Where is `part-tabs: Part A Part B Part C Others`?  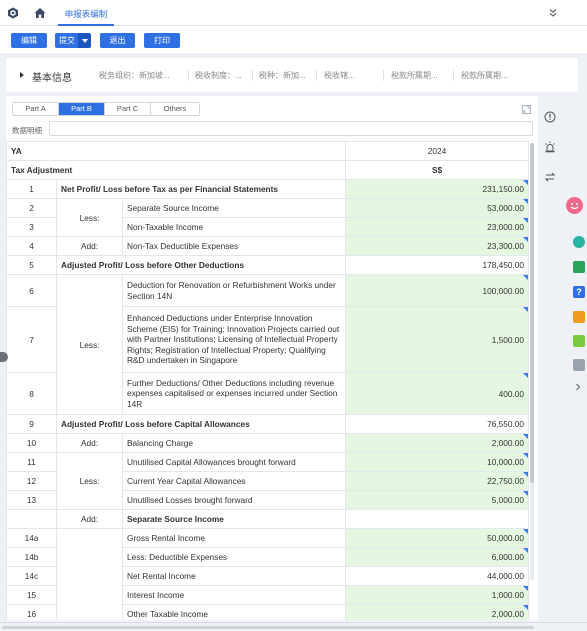 part-tabs: Part A Part B Part C Others is located at coordinates (106, 109).